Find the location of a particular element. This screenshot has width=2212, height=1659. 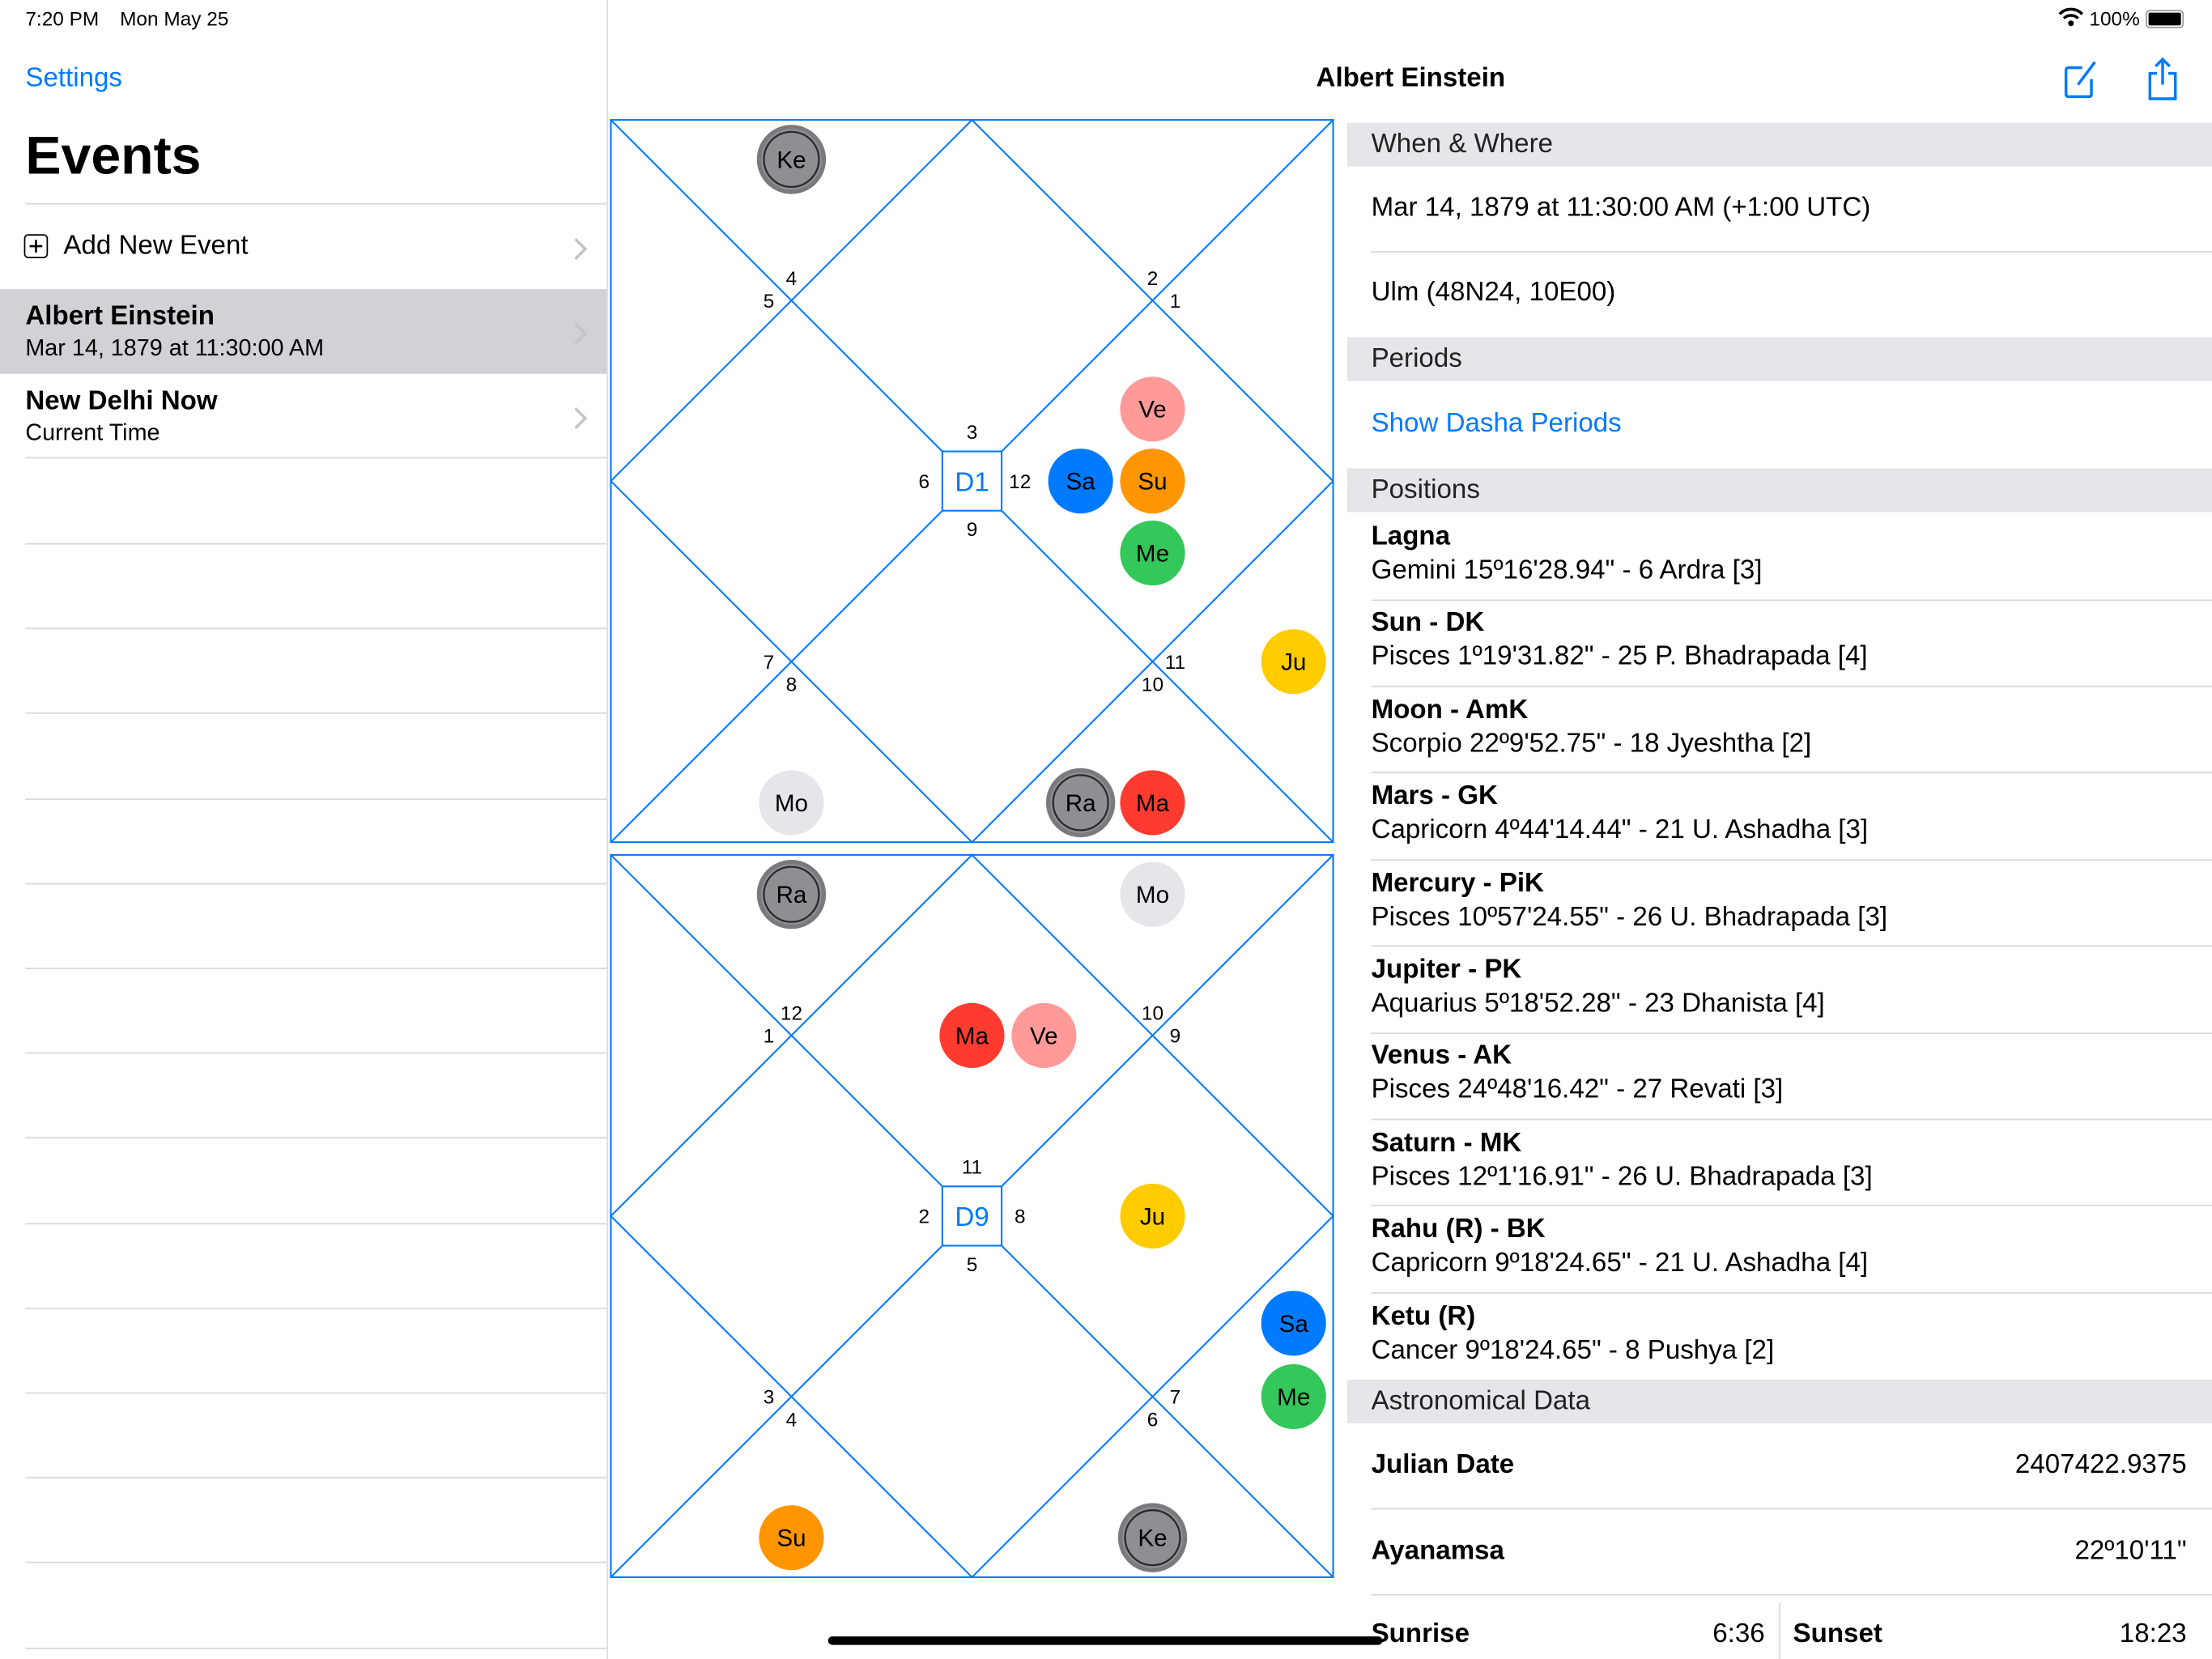

position-value: Cancer 9º18'24.65" - 8 Pushya [2] is located at coordinates (1573, 1350).